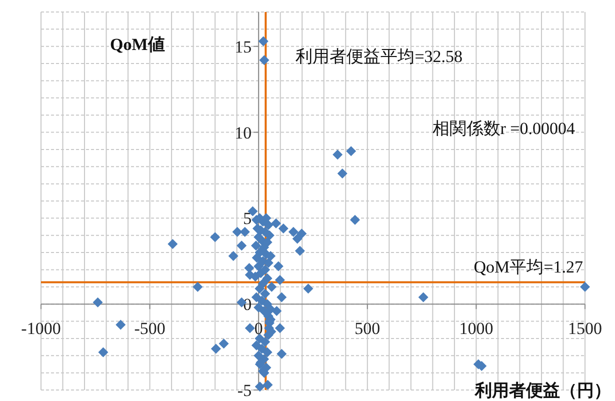 The image size is (615, 401). Describe the element at coordinates (504, 128) in the screenshot. I see `annotation: 相関係数r =0.00004` at that location.